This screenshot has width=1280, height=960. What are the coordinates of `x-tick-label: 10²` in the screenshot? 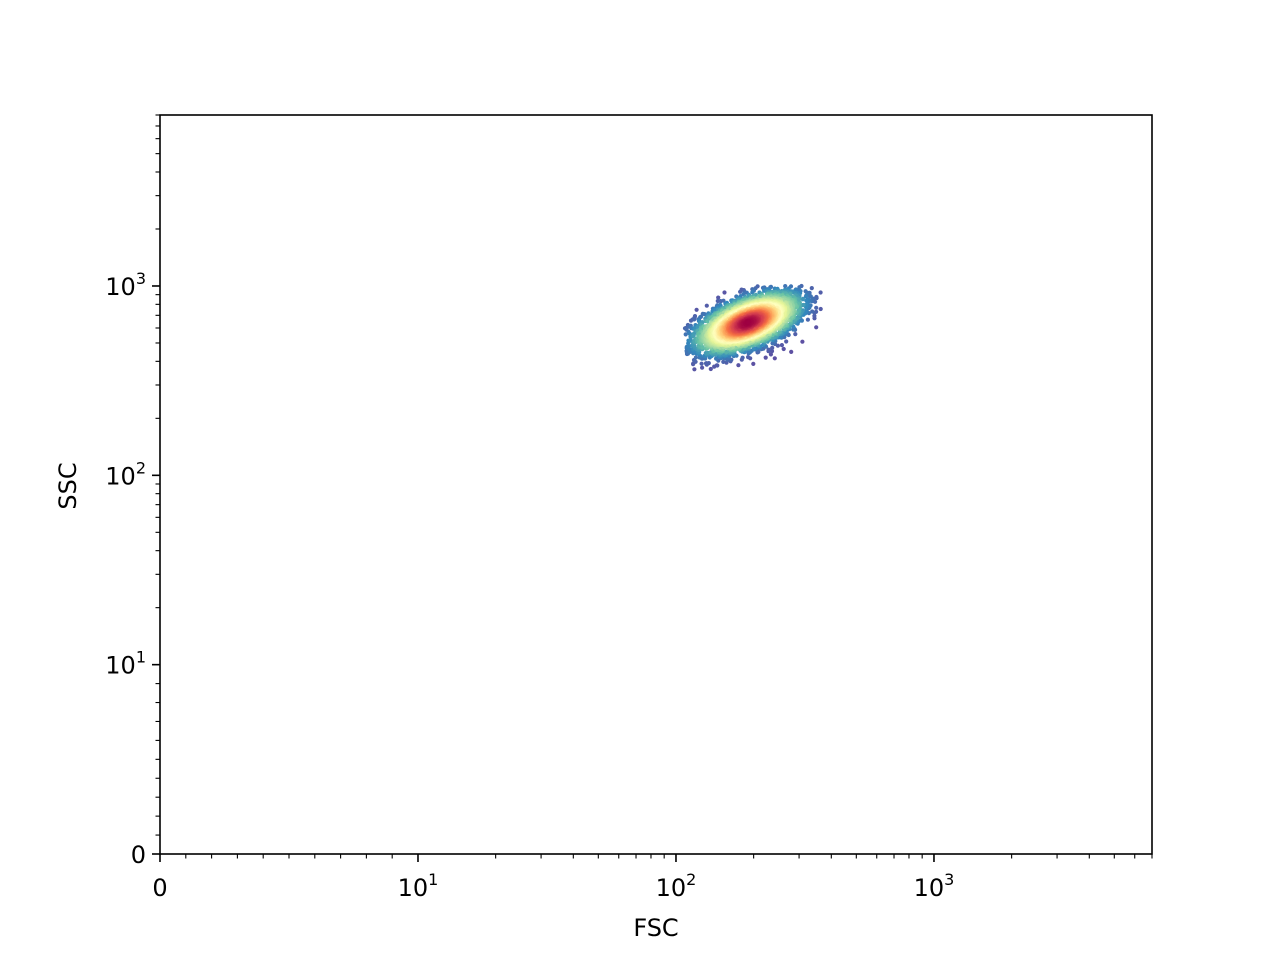 It's located at (676, 886).